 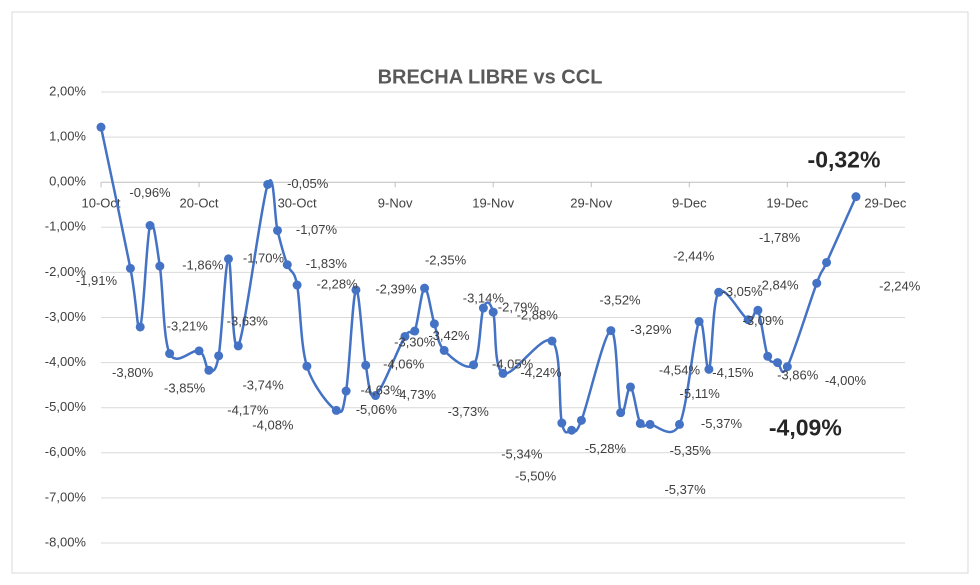 What do you see at coordinates (694, 256) in the screenshot?
I see `data-label: -2,44%` at bounding box center [694, 256].